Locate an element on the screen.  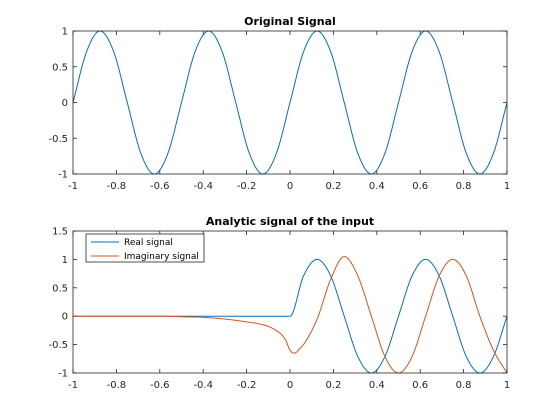
legend: Real signal Imaginary signal is located at coordinates (145, 248).